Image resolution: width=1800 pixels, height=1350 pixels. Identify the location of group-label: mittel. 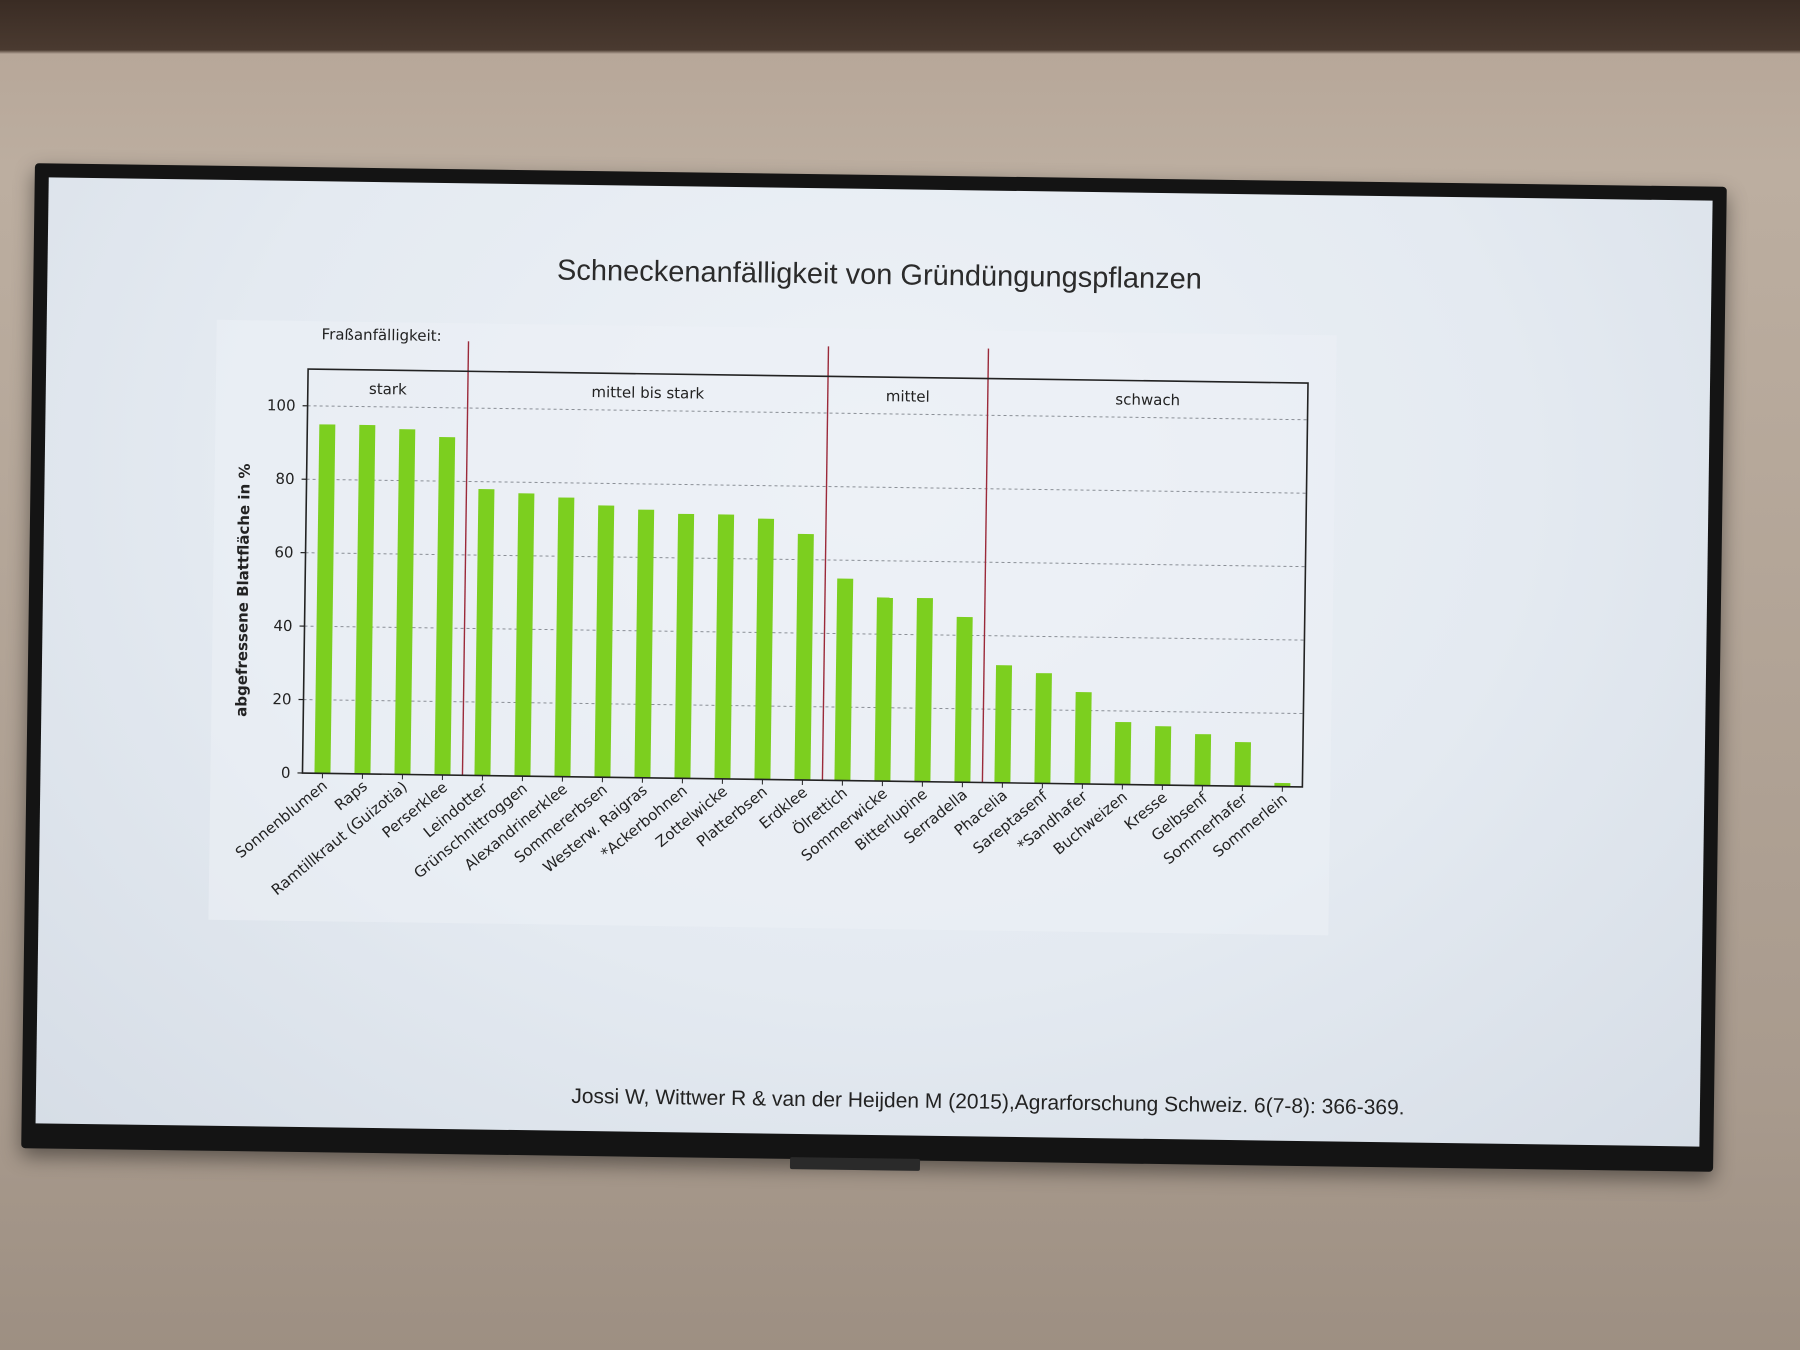
(908, 396).